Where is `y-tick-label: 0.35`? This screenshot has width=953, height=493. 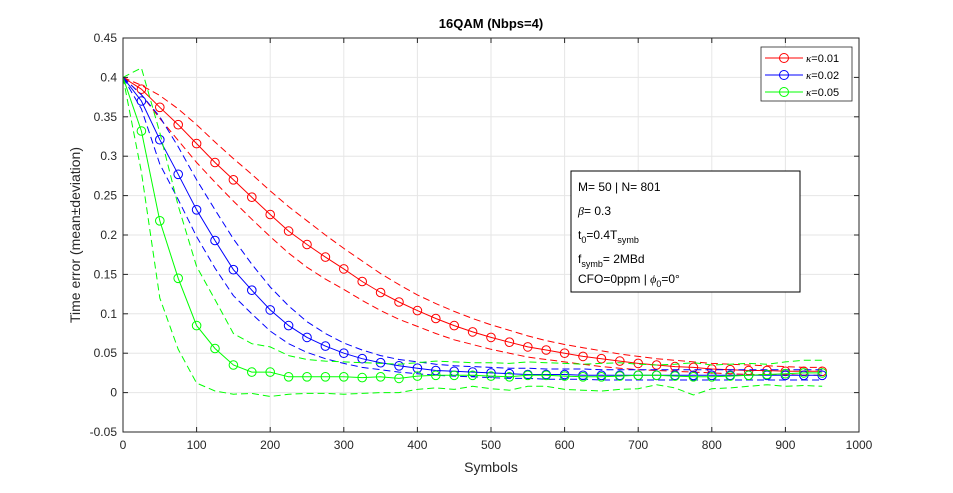
y-tick-label: 0.35 is located at coordinates (106, 117).